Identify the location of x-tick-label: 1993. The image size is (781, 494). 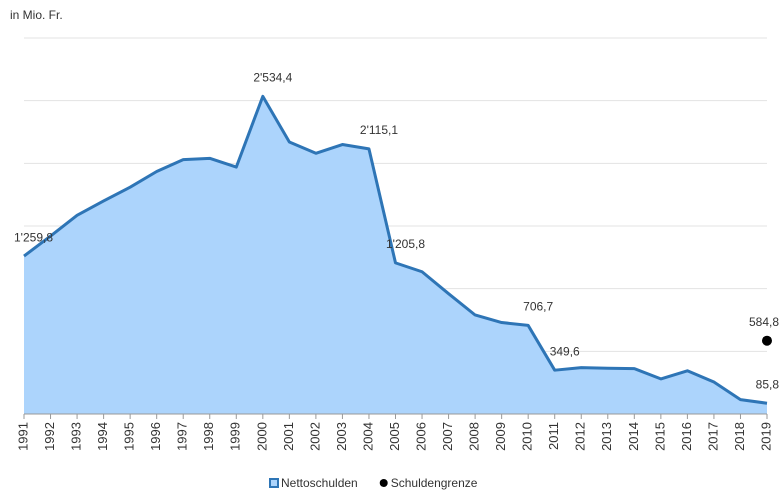
(76, 436).